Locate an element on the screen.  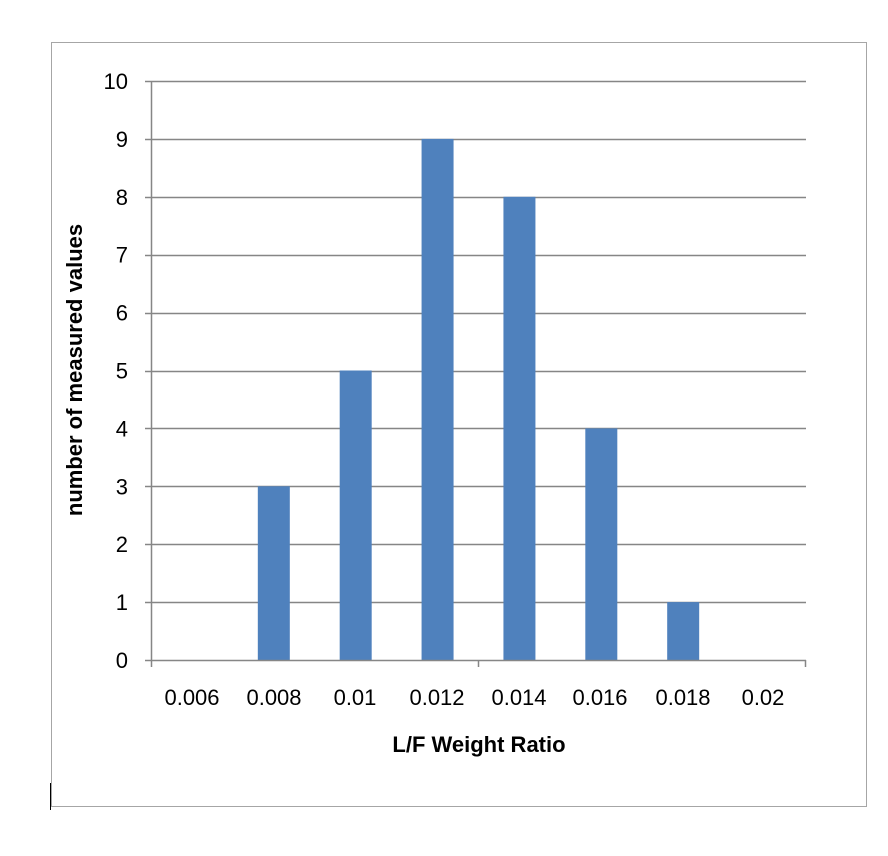
y-tick-labels: 0 1 2 3 4 5 6 7 8 9 10 is located at coordinates (116, 371).